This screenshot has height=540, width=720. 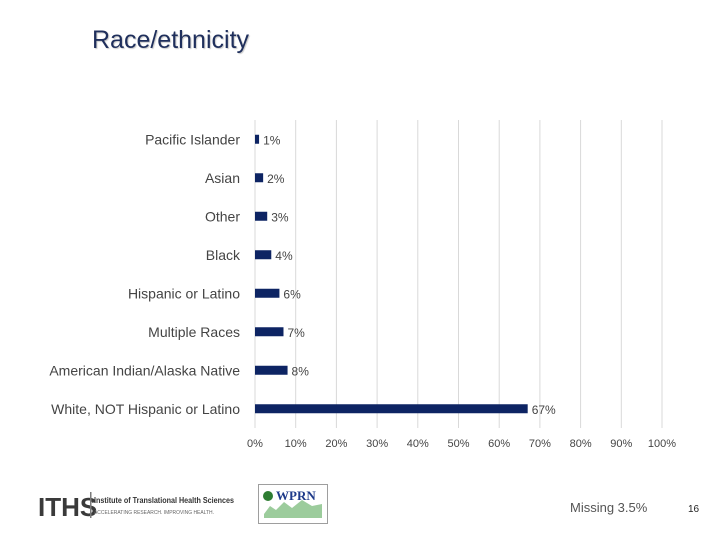 I want to click on data-label: 1%, so click(x=272, y=140).